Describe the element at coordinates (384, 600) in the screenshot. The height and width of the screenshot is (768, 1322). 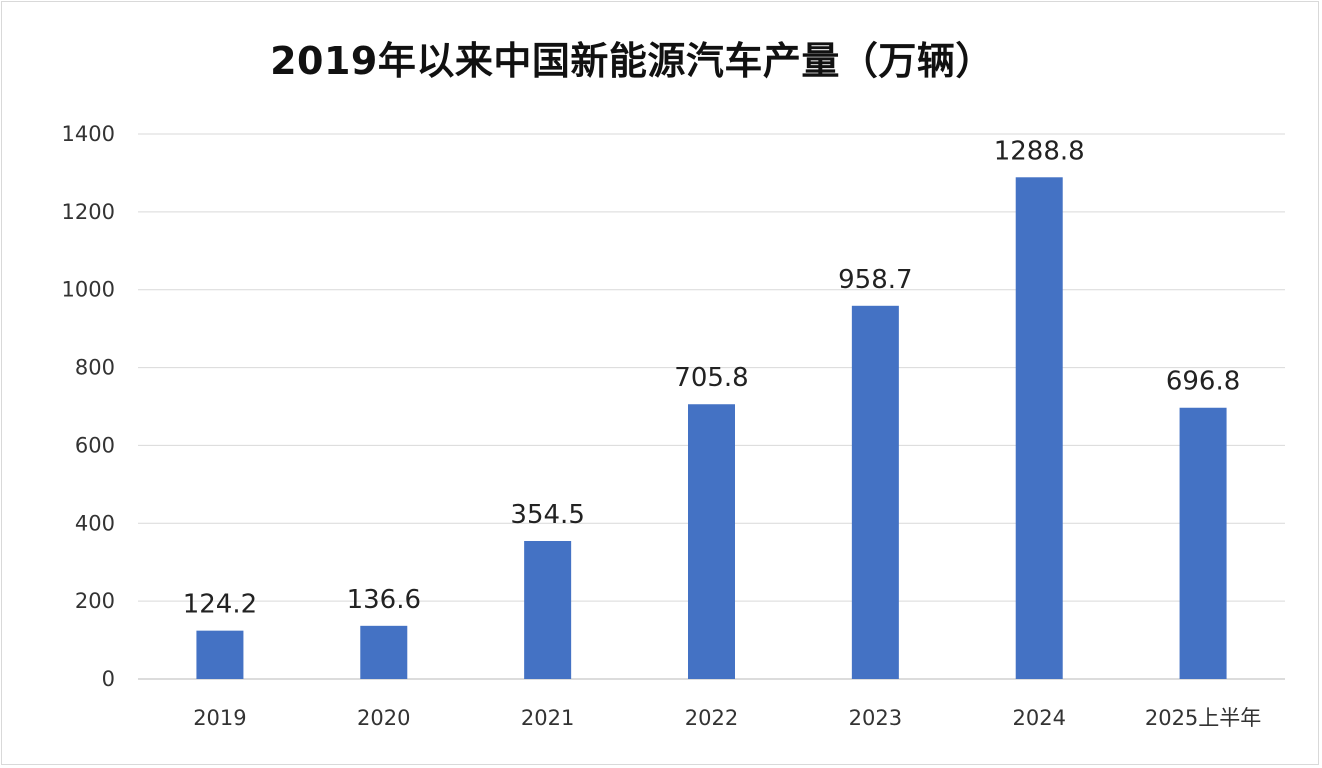
I see `data-label: 136.6` at that location.